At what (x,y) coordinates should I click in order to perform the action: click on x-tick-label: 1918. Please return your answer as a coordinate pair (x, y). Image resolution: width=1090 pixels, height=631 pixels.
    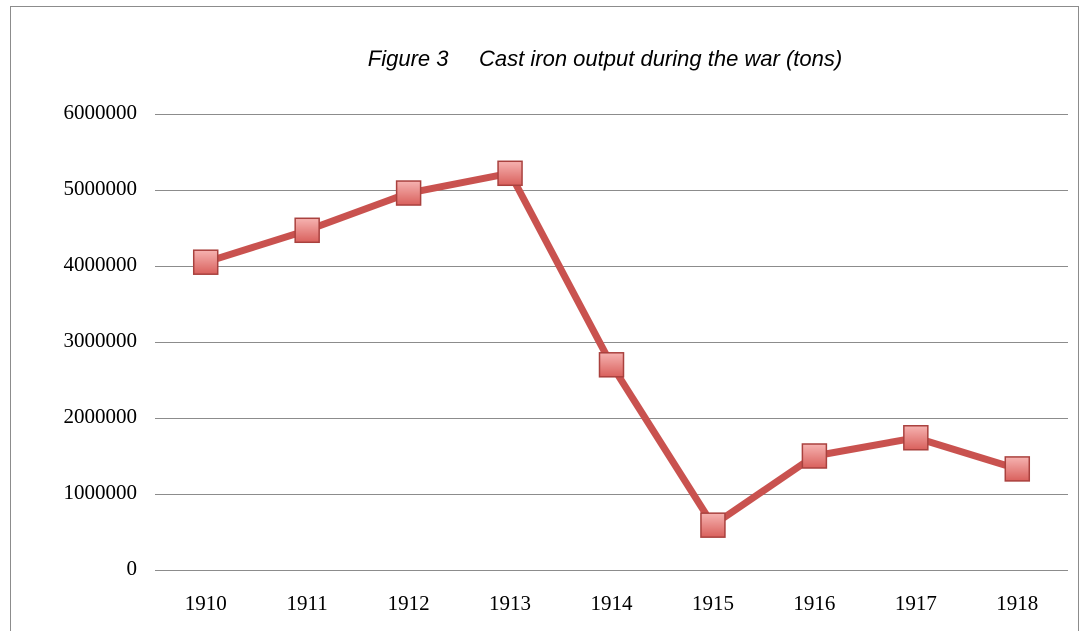
    Looking at the image, I should click on (1017, 603).